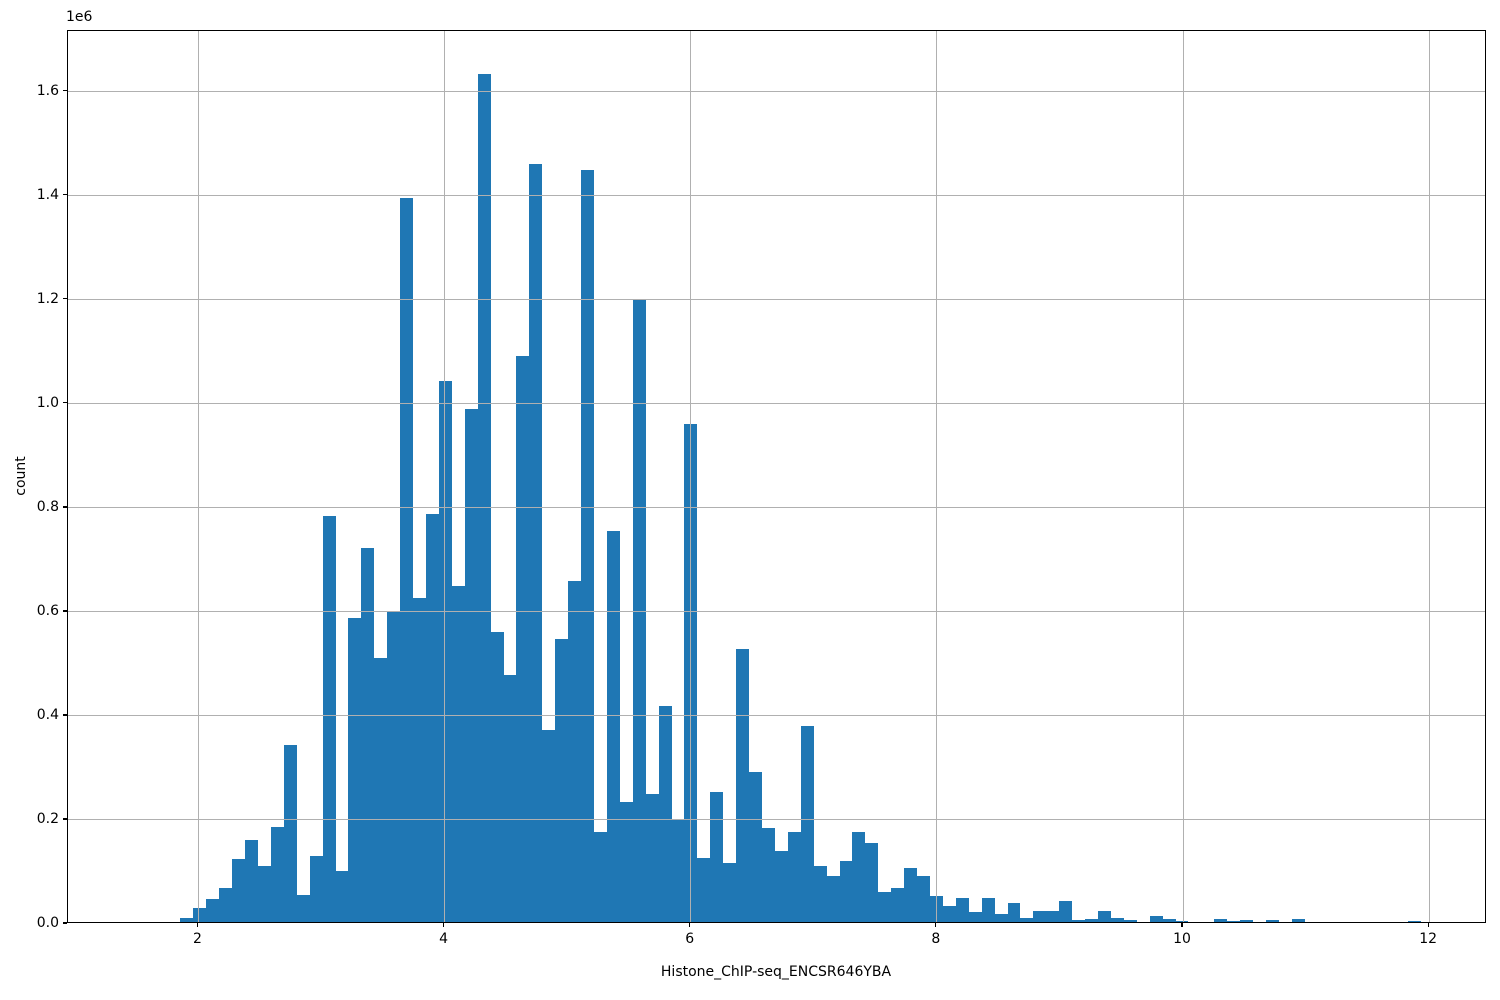 This screenshot has height=1000, width=1500. What do you see at coordinates (776, 972) in the screenshot?
I see `x-axis-label: Histone_ChIP-seq_ENCSR646YBA` at bounding box center [776, 972].